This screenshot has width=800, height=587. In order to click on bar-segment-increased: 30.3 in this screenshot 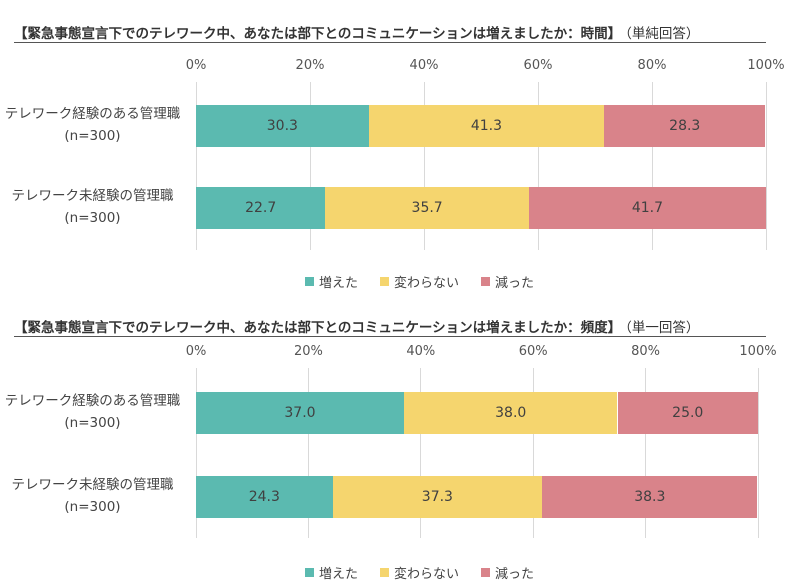, I will do `click(282, 126)`.